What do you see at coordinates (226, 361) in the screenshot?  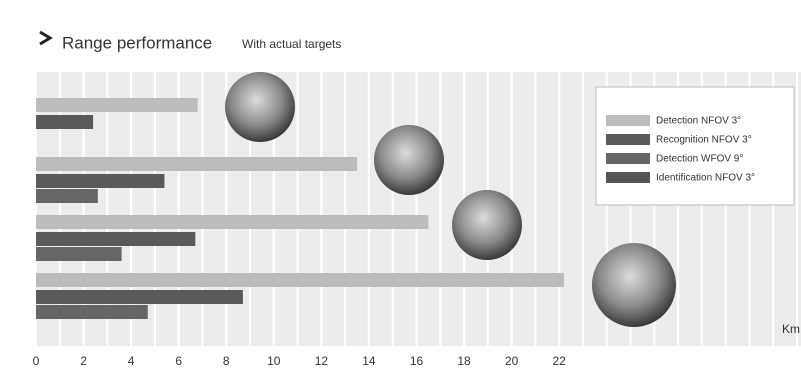 I see `x-tick-label: 8` at bounding box center [226, 361].